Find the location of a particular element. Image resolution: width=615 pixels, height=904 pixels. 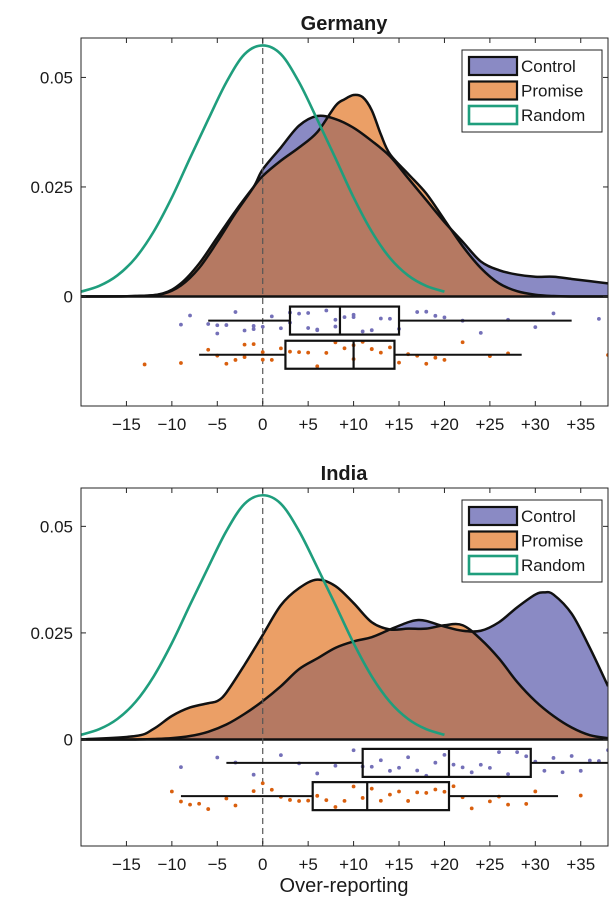

germany-x-tick-label: +20 is located at coordinates (444, 424).